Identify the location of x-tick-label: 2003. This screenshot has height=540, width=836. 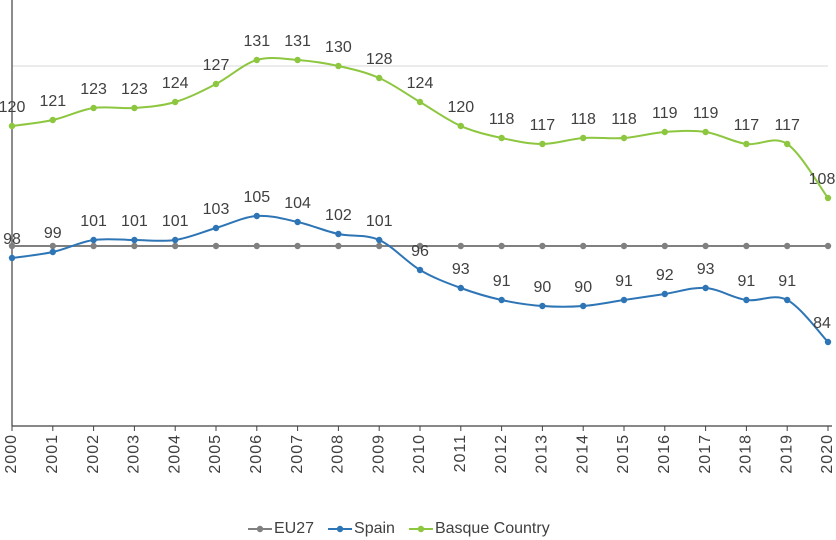
(134, 454).